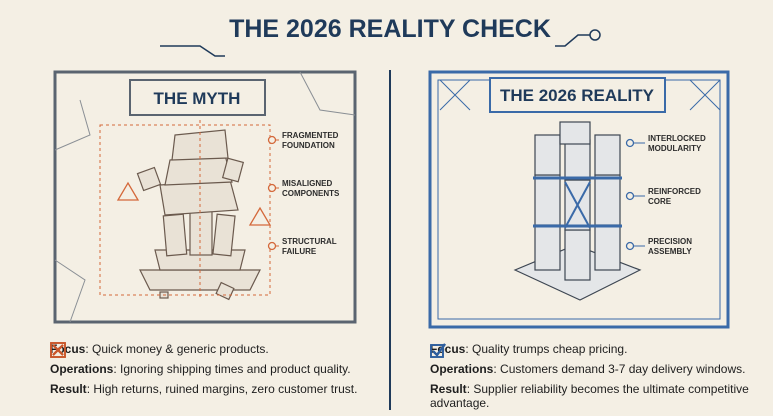 The height and width of the screenshot is (416, 773). What do you see at coordinates (311, 193) in the screenshot?
I see `callout-line: COMPONENTS` at bounding box center [311, 193].